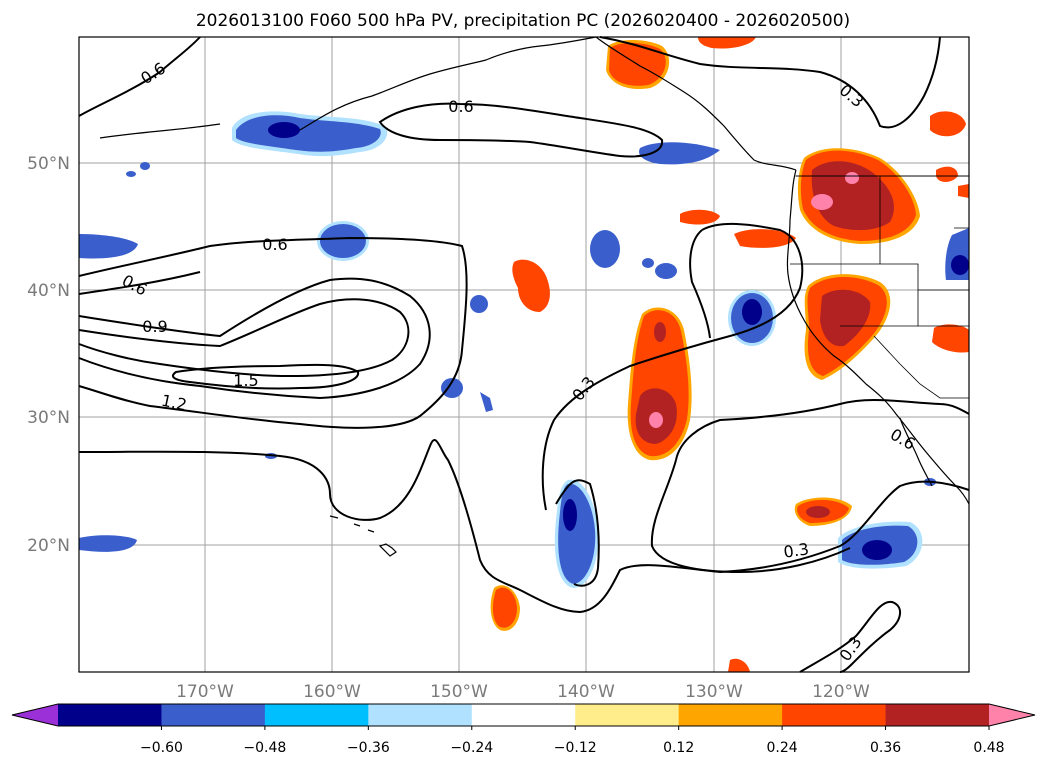  Describe the element at coordinates (174, 403) in the screenshot. I see `contour-label-7: 1.2` at that location.